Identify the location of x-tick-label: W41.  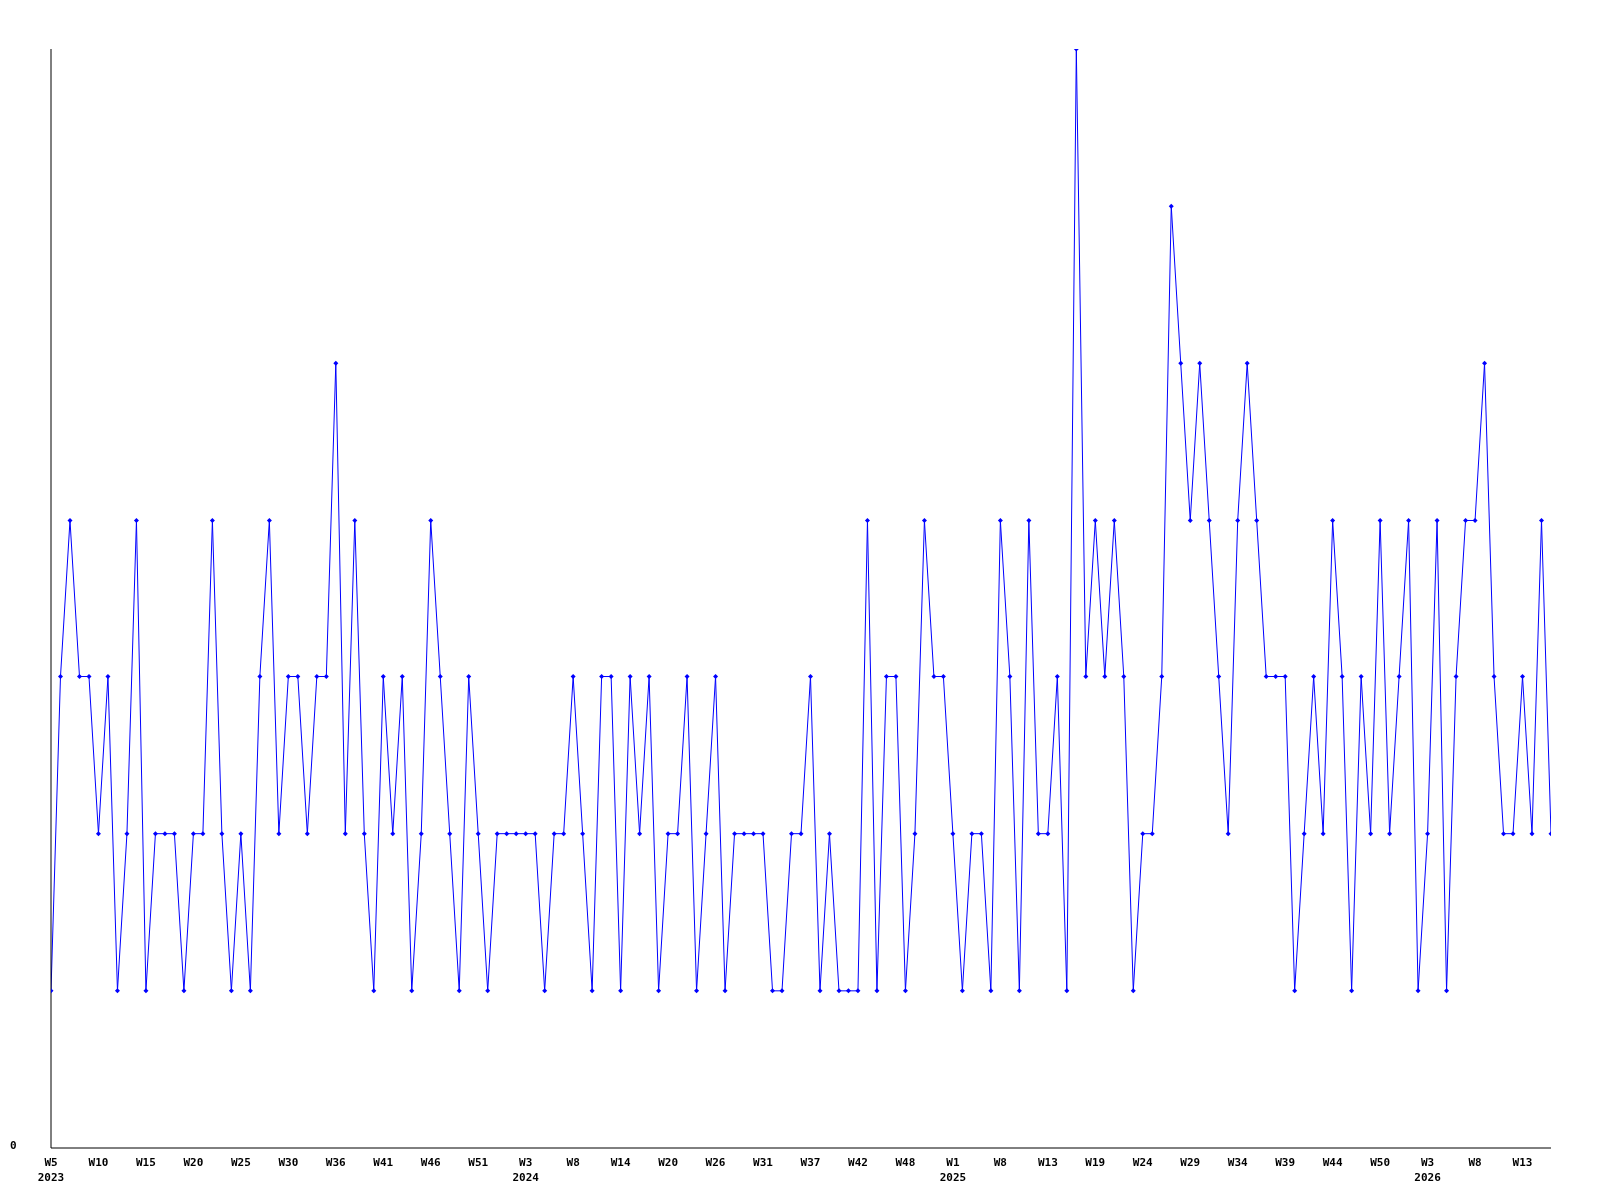
(383, 1162).